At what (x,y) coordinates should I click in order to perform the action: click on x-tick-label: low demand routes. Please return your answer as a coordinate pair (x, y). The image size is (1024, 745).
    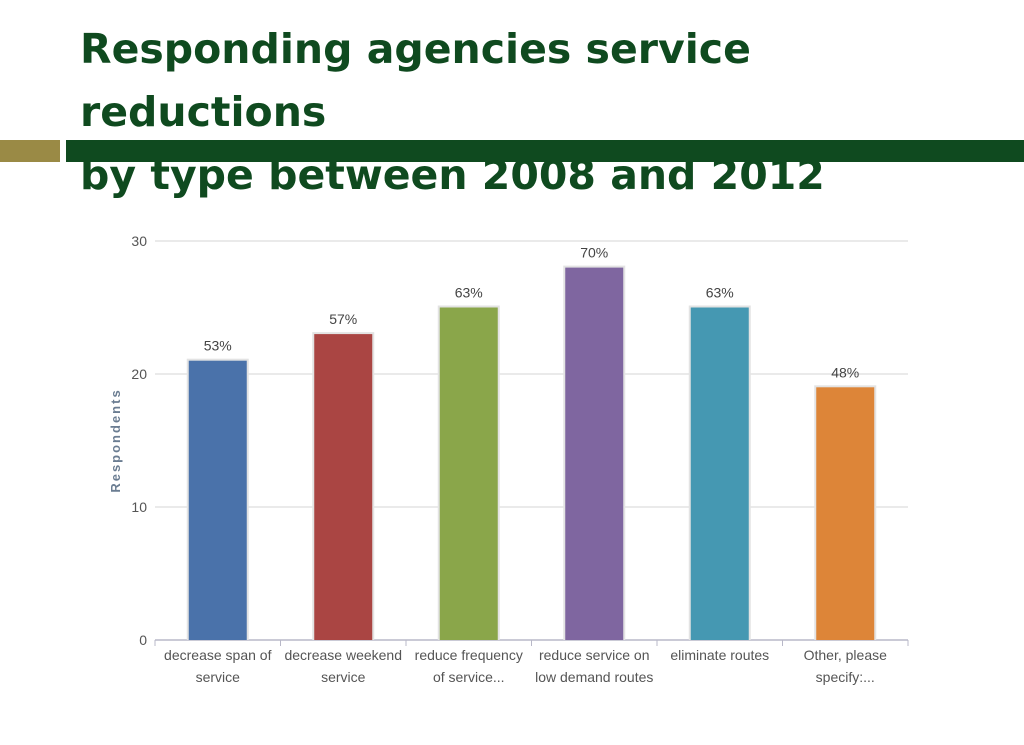
    Looking at the image, I should click on (594, 677).